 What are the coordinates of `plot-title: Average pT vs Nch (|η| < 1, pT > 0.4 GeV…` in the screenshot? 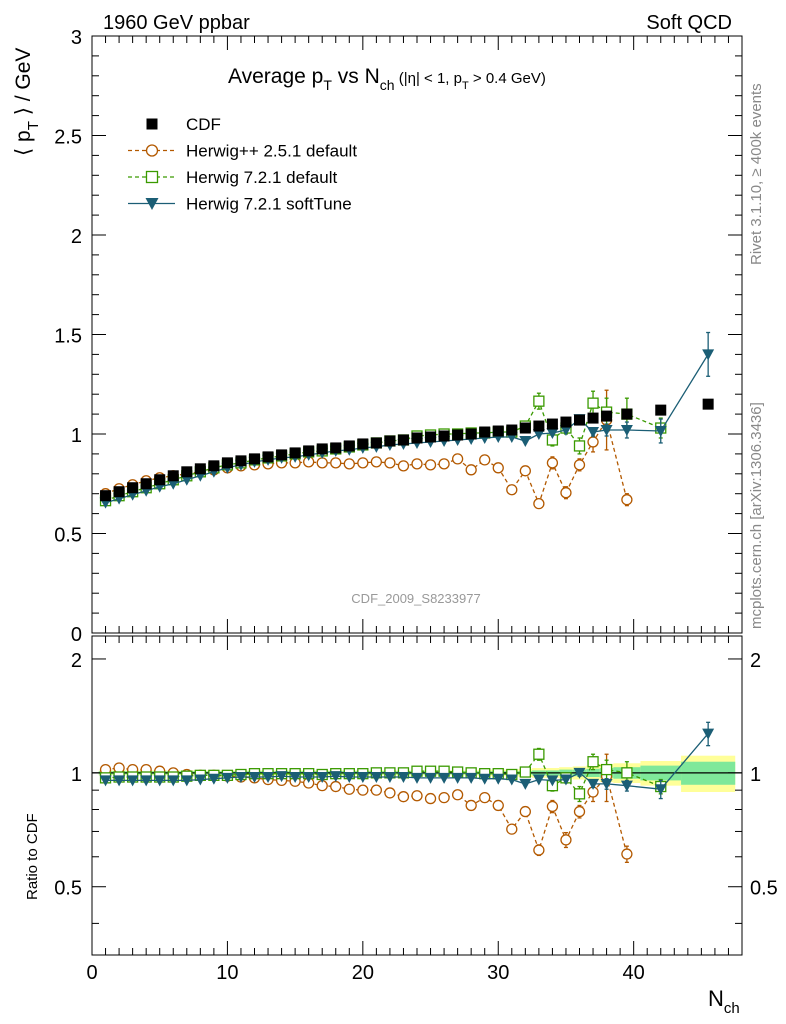 It's located at (387, 79).